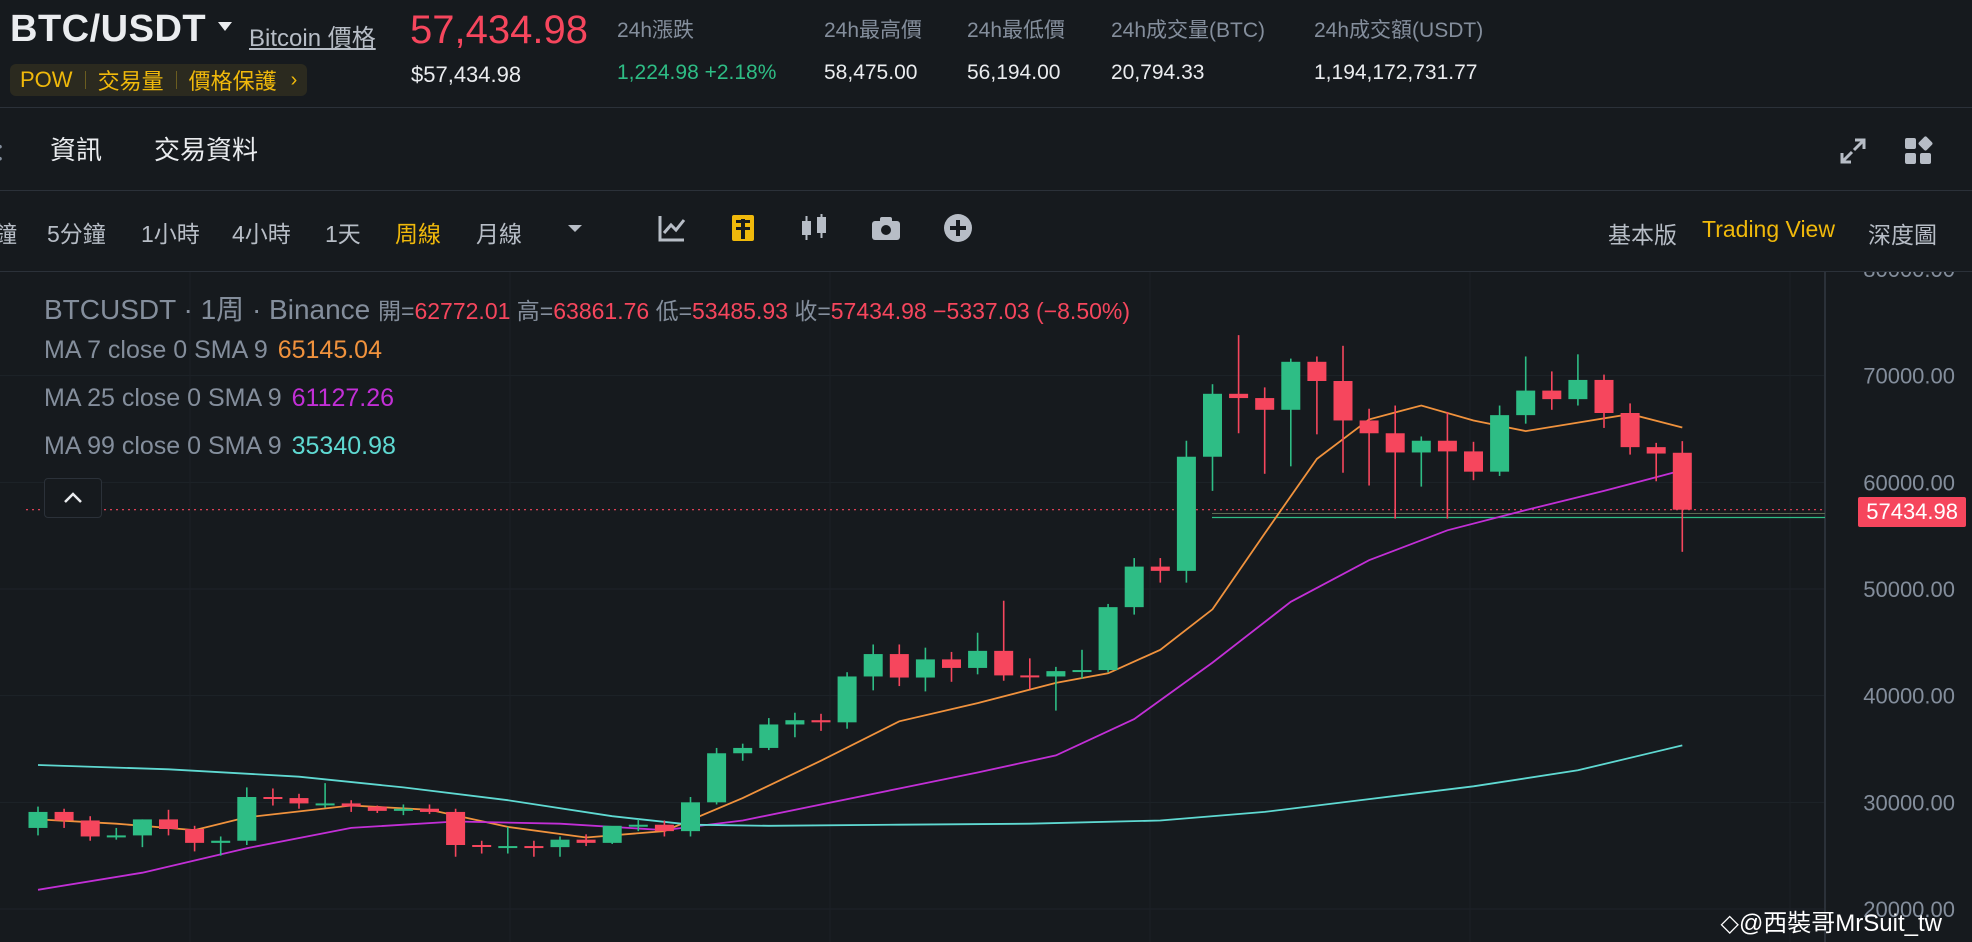 Image resolution: width=1972 pixels, height=942 pixels. Describe the element at coordinates (312, 38) in the screenshot. I see `coin-info-link: Bitcoin 價格` at that location.